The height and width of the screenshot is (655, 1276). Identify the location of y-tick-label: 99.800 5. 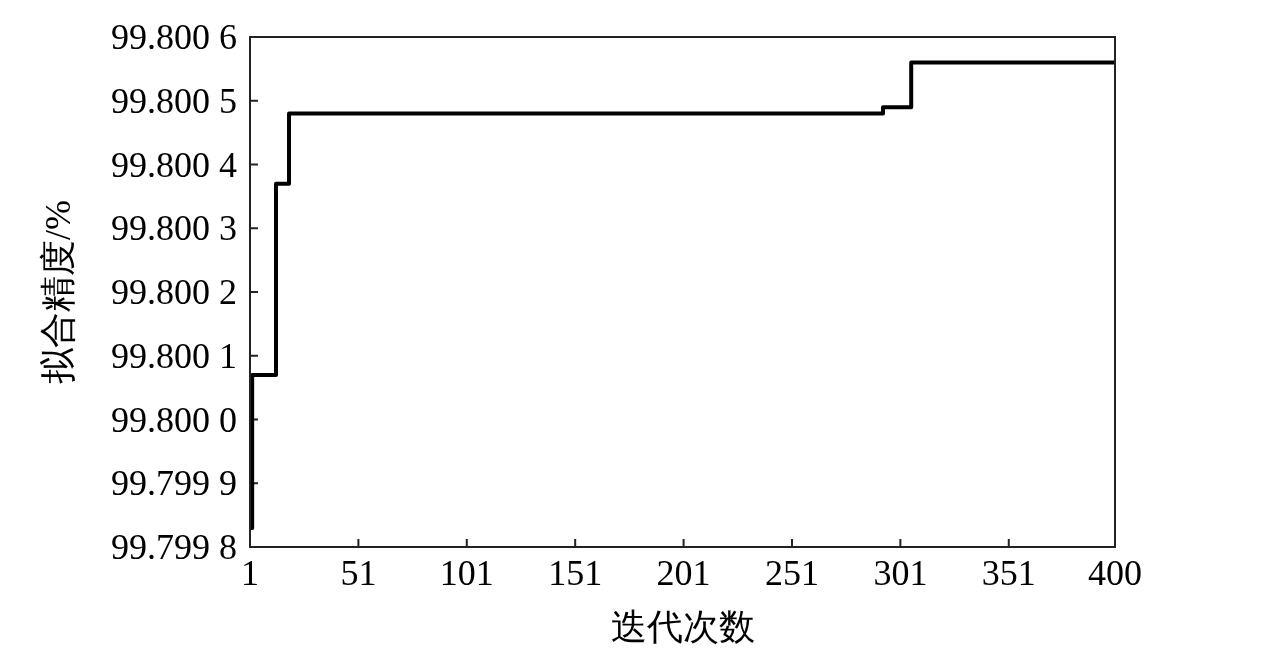
(174, 100).